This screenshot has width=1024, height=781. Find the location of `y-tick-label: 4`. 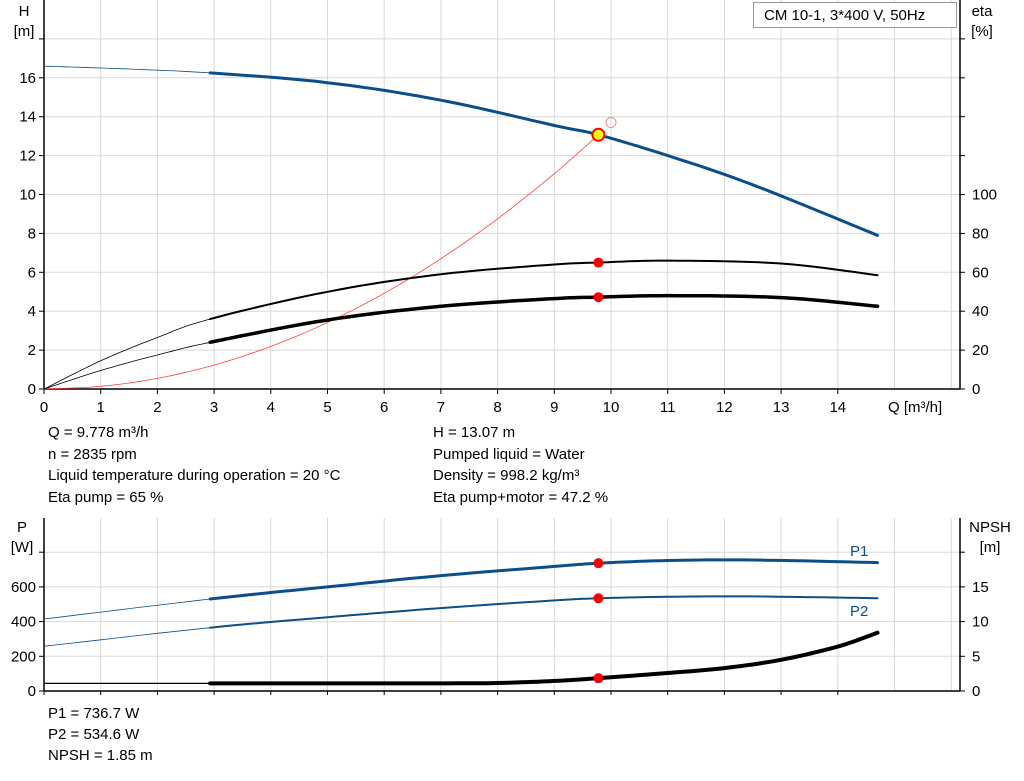

y-tick-label: 4 is located at coordinates (32, 311).